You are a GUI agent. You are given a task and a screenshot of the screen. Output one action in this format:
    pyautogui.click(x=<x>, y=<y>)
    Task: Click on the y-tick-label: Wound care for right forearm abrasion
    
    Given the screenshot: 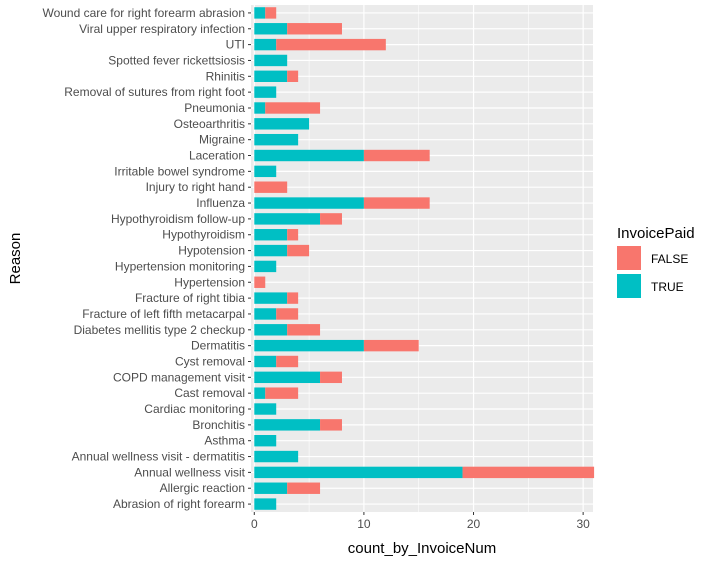 What is the action you would take?
    pyautogui.click(x=143, y=13)
    